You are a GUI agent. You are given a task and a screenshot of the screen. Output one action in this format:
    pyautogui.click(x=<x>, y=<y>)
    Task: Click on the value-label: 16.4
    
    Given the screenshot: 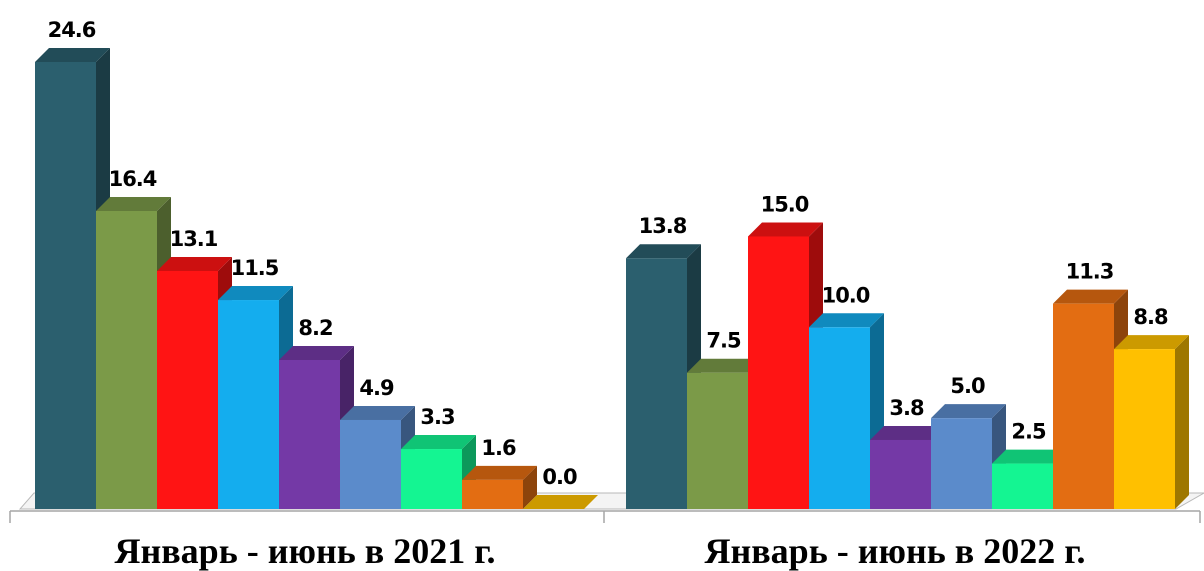 What is the action you would take?
    pyautogui.click(x=133, y=179)
    